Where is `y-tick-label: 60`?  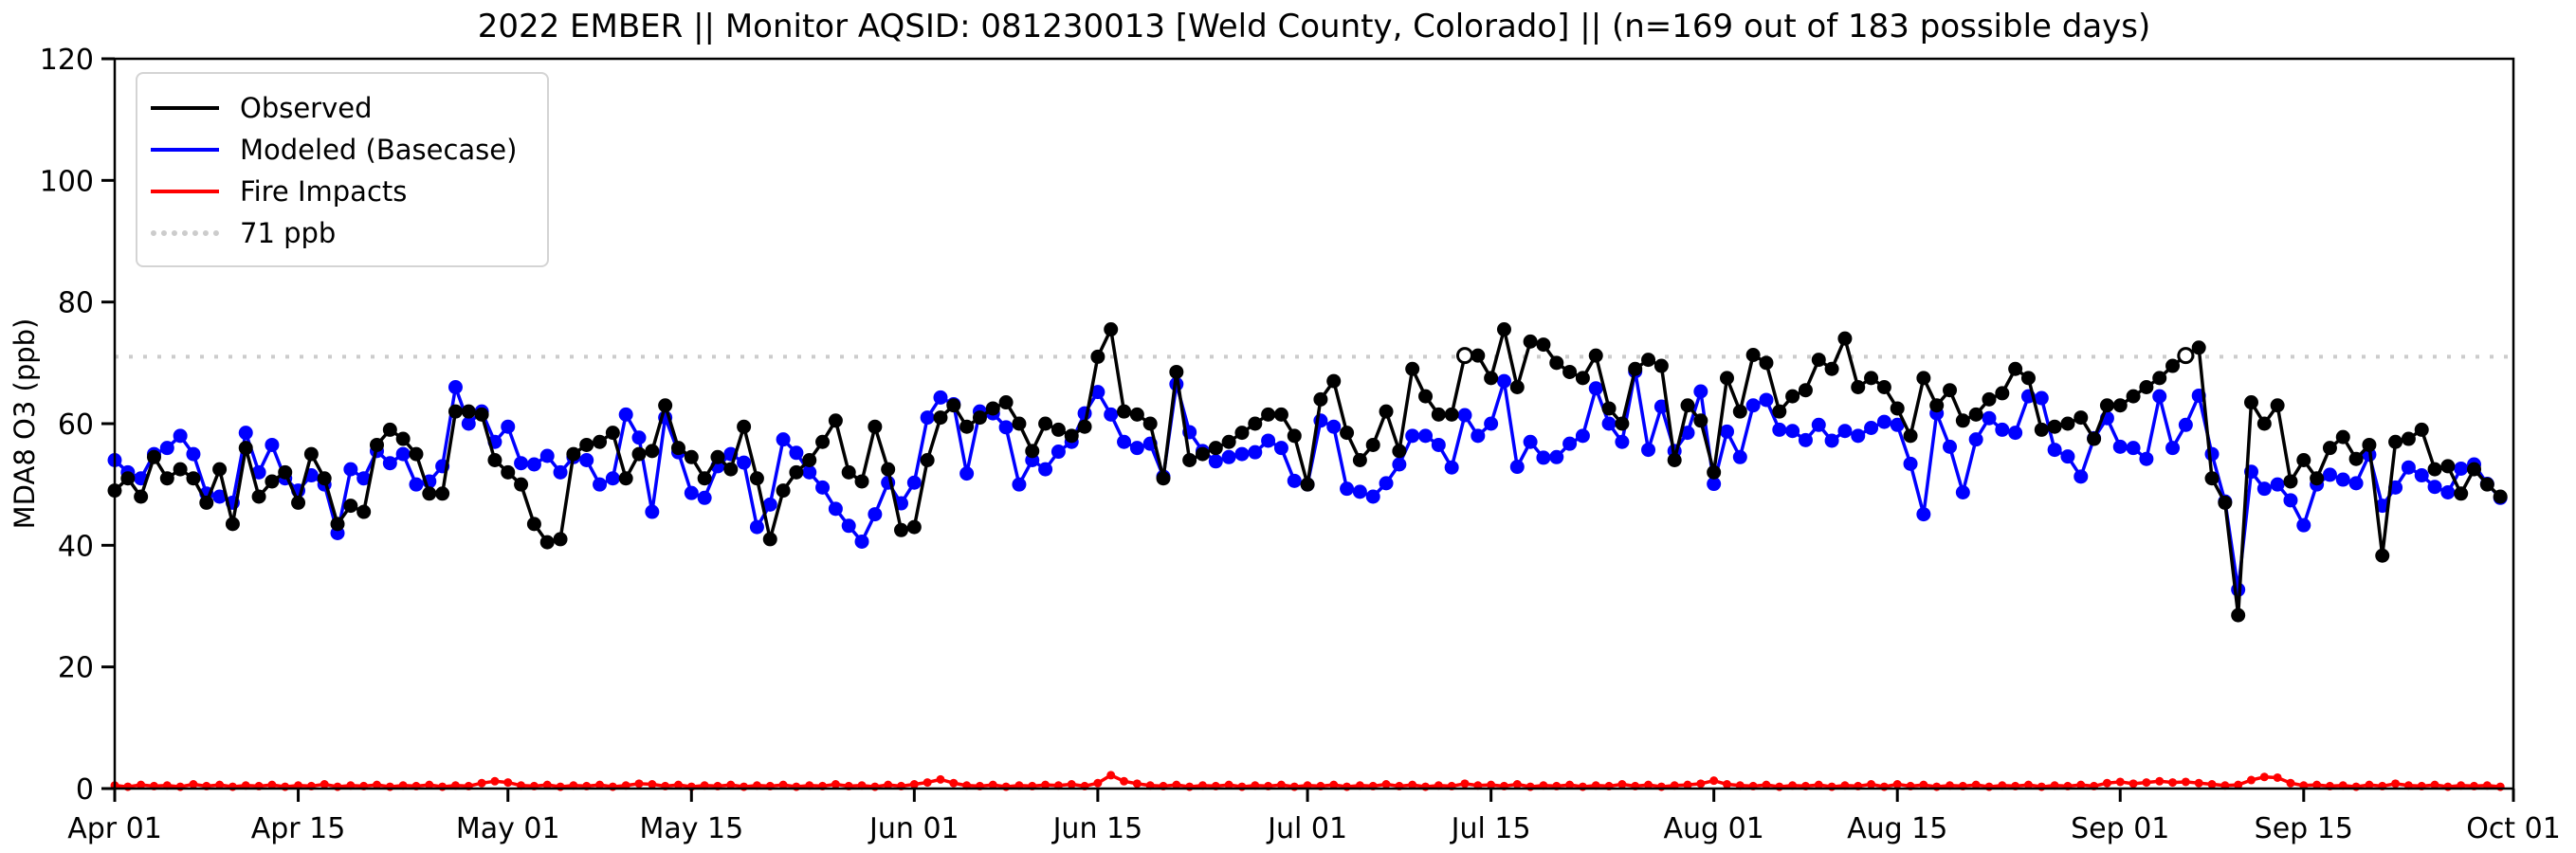
y-tick-label: 60 is located at coordinates (76, 425).